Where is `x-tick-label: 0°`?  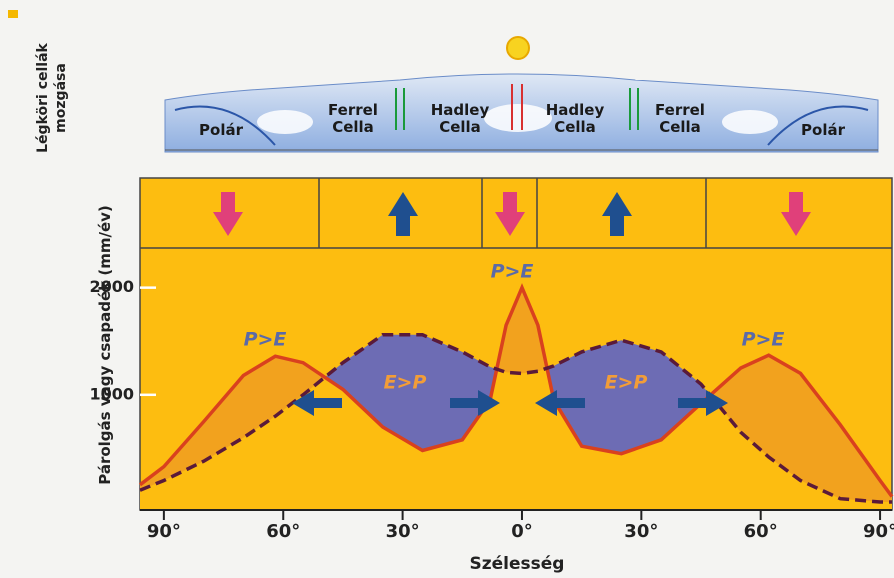
x-tick-label: 0° is located at coordinates (522, 531).